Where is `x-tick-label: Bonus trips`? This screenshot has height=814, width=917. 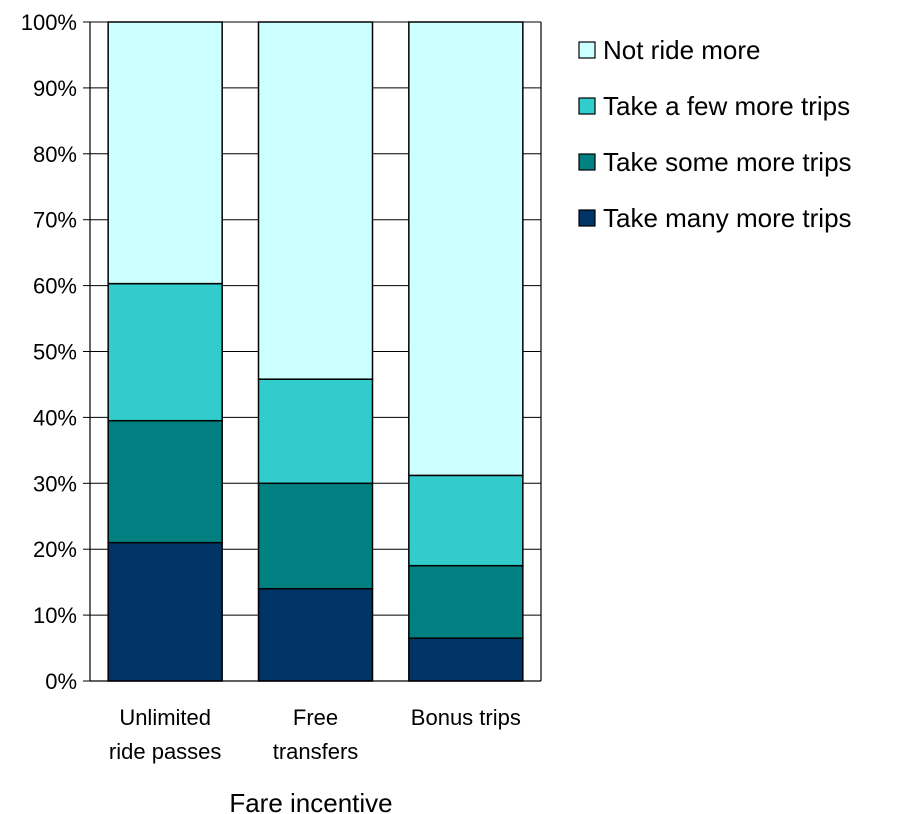
x-tick-label: Bonus trips is located at coordinates (466, 717).